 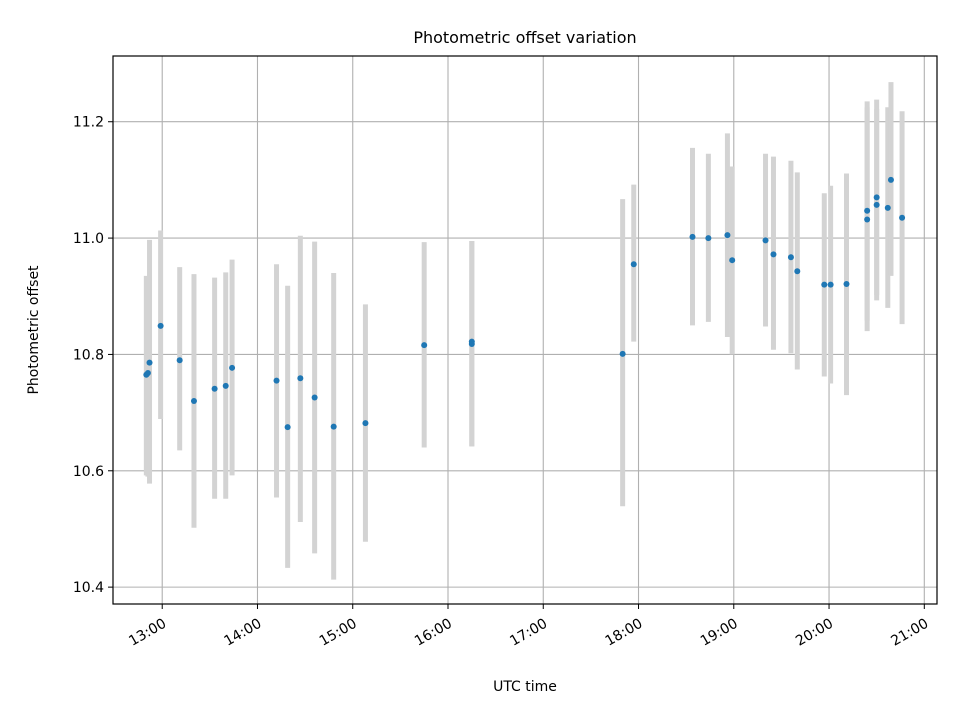 What do you see at coordinates (34, 330) in the screenshot?
I see `y-axis-label: Photometric offset` at bounding box center [34, 330].